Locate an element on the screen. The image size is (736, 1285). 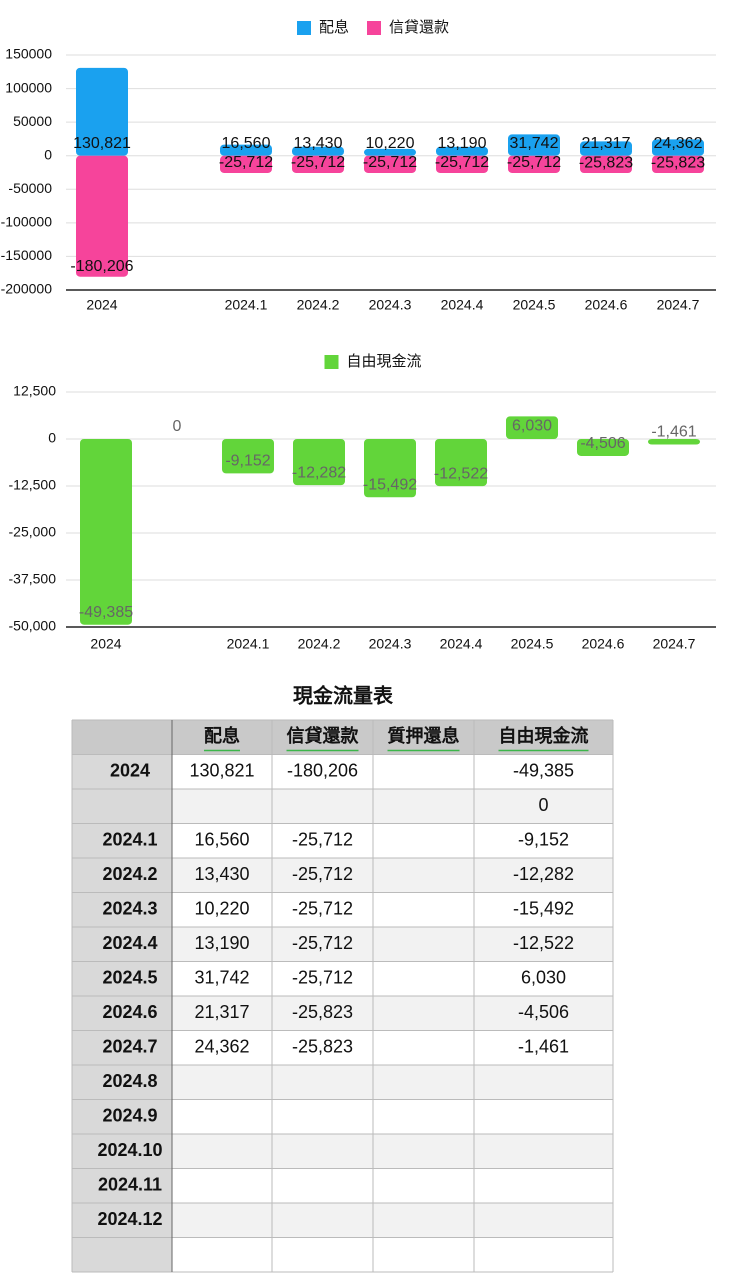
legend-label: 信貸還款 is located at coordinates (419, 27).